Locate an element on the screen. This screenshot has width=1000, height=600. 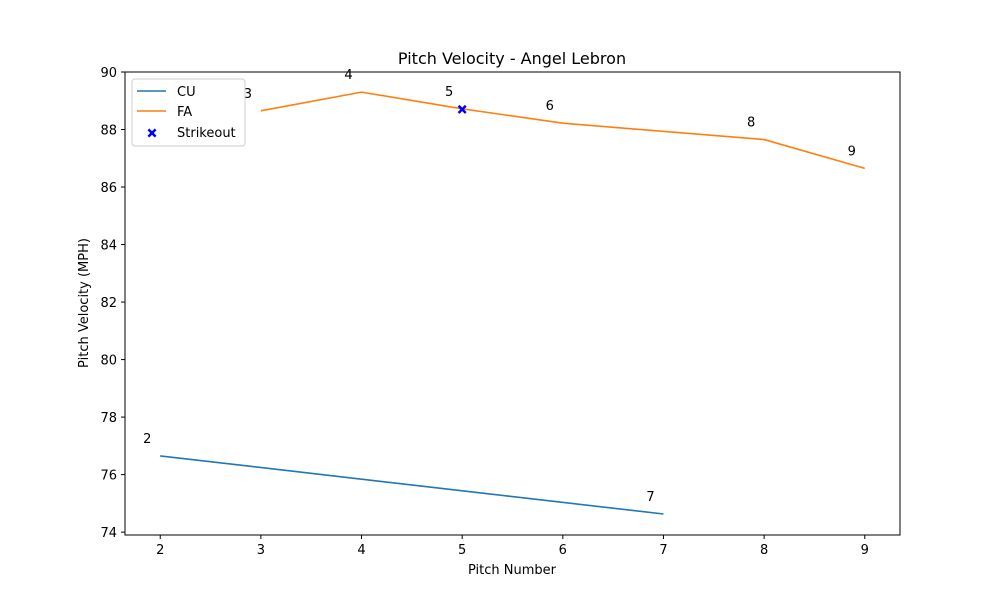
y-tick-label: 88 is located at coordinates (108, 131).